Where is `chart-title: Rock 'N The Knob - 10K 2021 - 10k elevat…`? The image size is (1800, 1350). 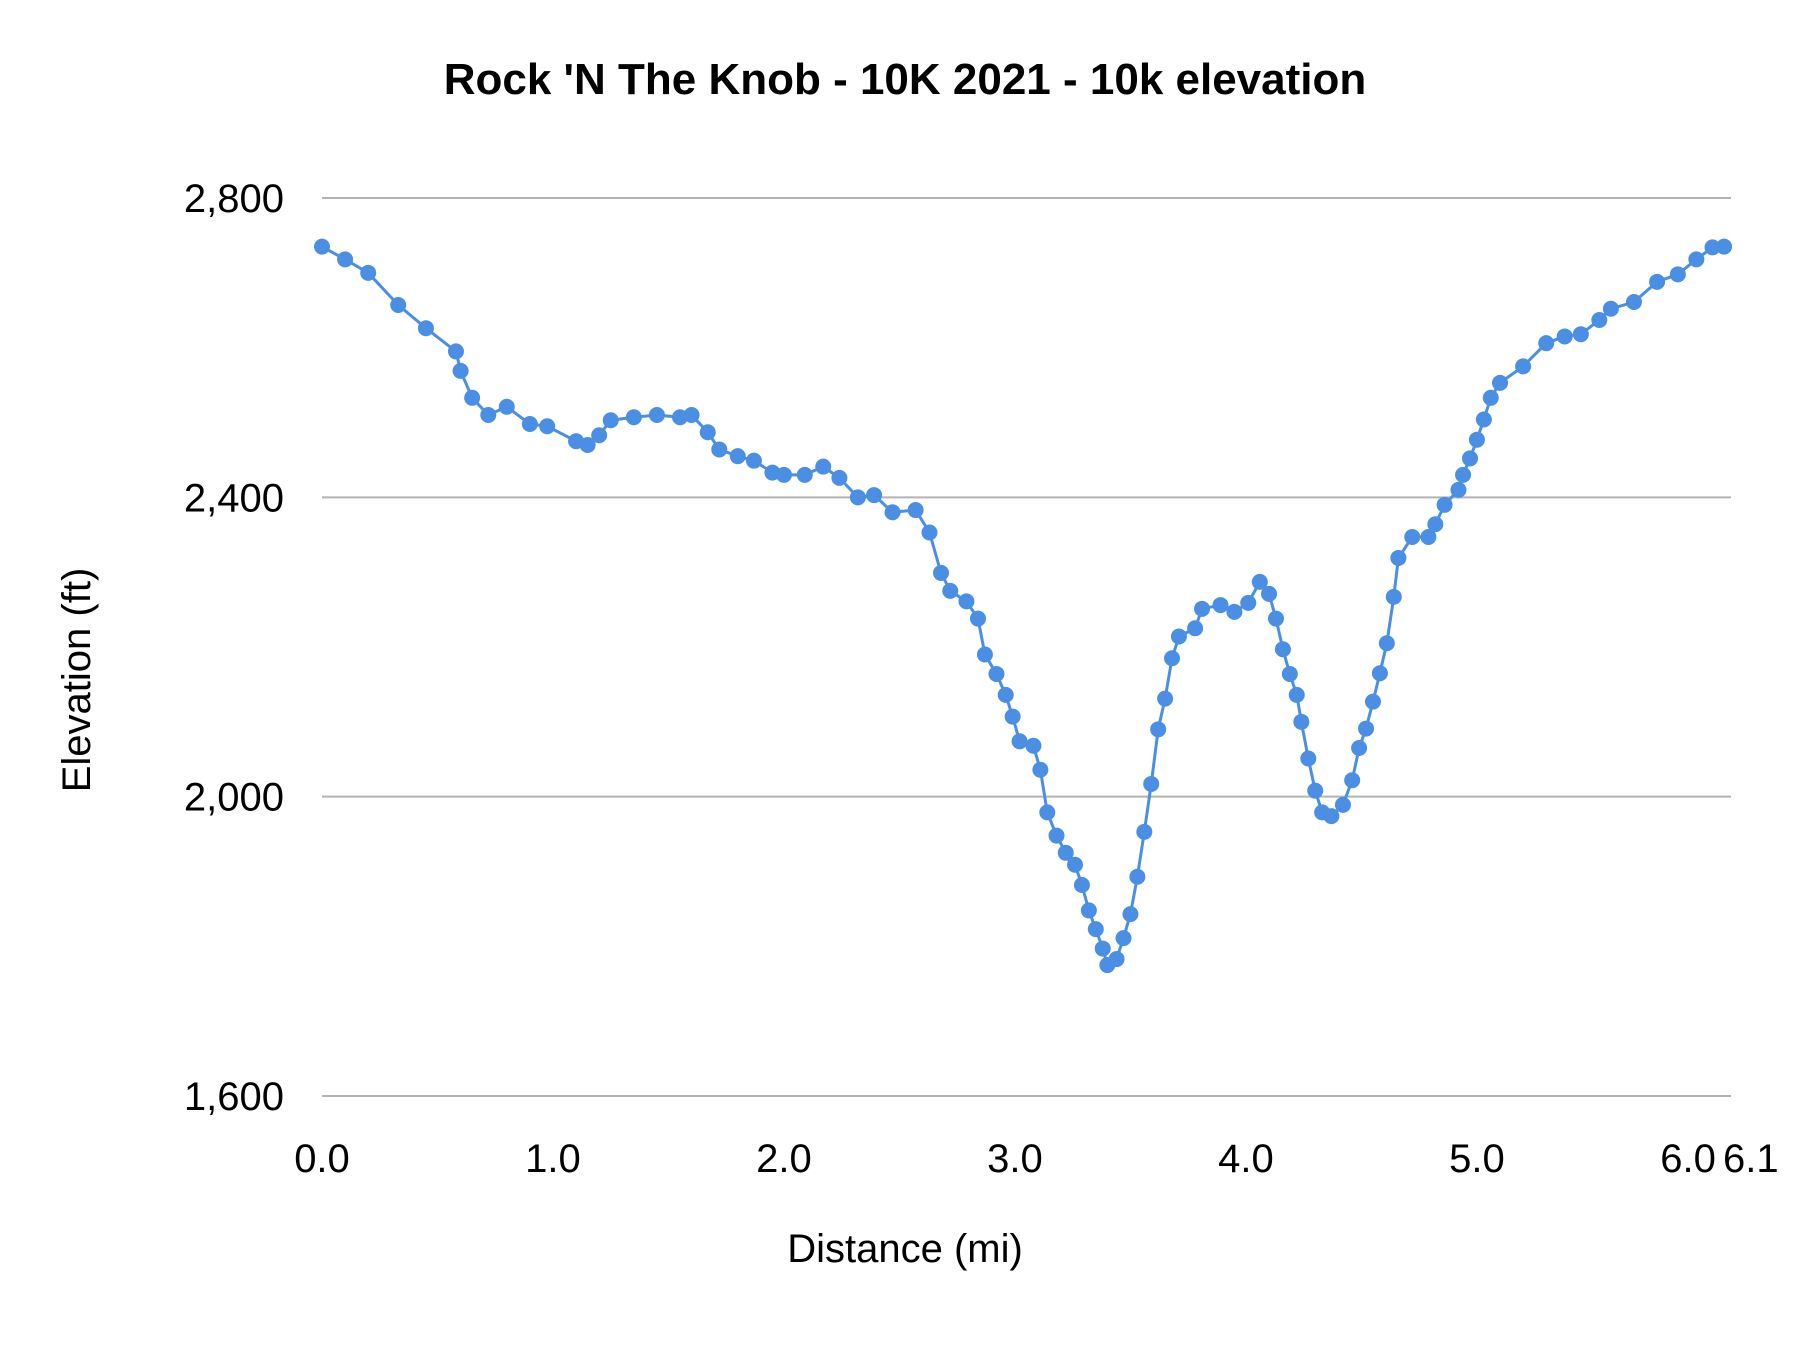 chart-title: Rock 'N The Knob - 10K 2021 - 10k elevat… is located at coordinates (905, 79).